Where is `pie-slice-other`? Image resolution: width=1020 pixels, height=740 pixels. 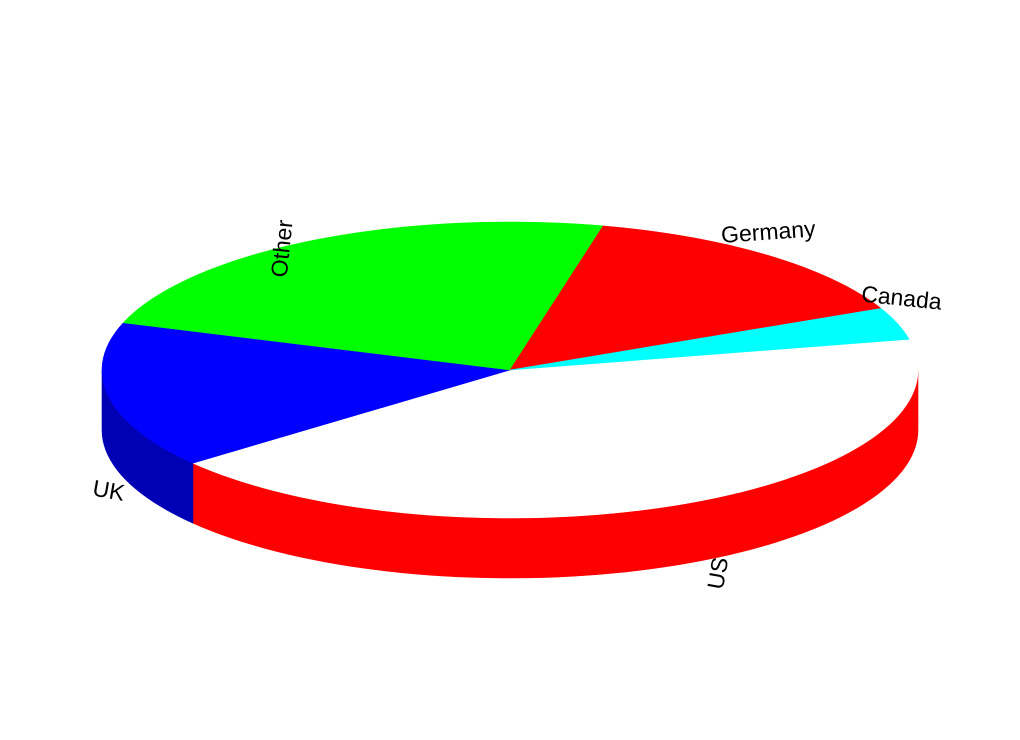
pie-slice-other is located at coordinates (363, 296).